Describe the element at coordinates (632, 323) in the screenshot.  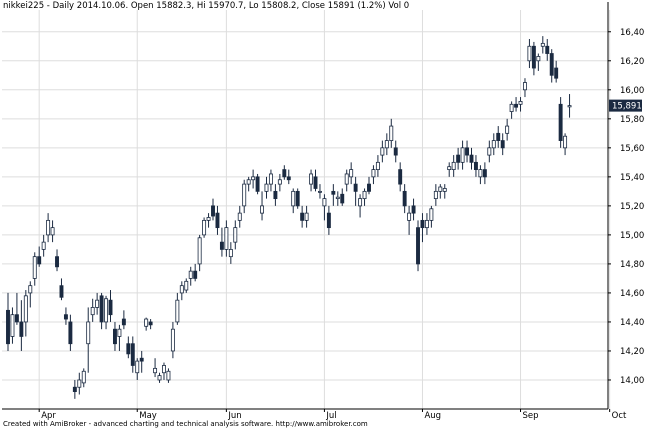
I see `y-tick-label: 14,400` at that location.